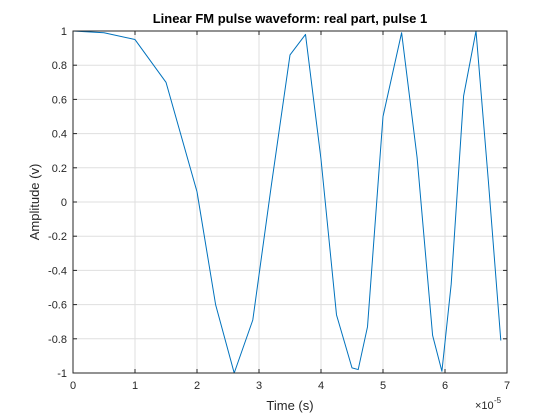  I want to click on x-tick-label: 3, so click(259, 386).